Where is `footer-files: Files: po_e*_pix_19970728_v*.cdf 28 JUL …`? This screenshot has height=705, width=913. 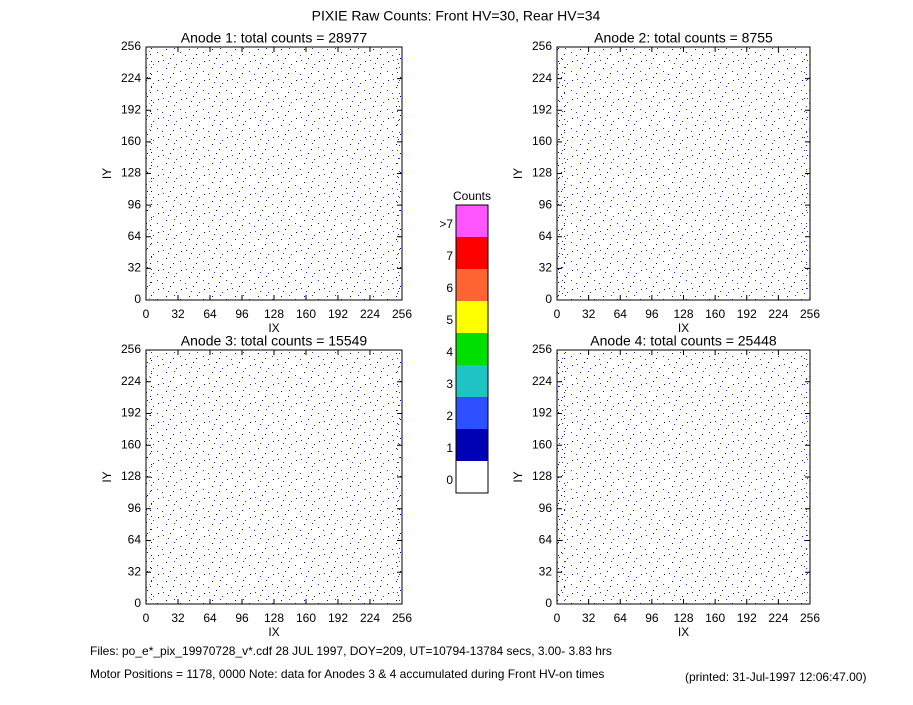 footer-files: Files: po_e*_pix_19970728_v*.cdf 28 JUL … is located at coordinates (351, 651).